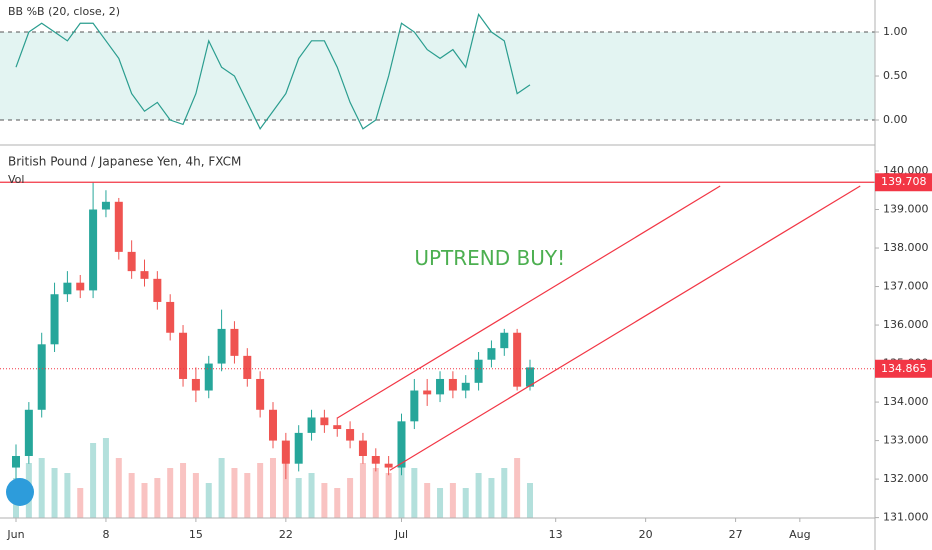 The height and width of the screenshot is (550, 932). What do you see at coordinates (906, 247) in the screenshot?
I see `y-tick-label: 138.000` at bounding box center [906, 247].